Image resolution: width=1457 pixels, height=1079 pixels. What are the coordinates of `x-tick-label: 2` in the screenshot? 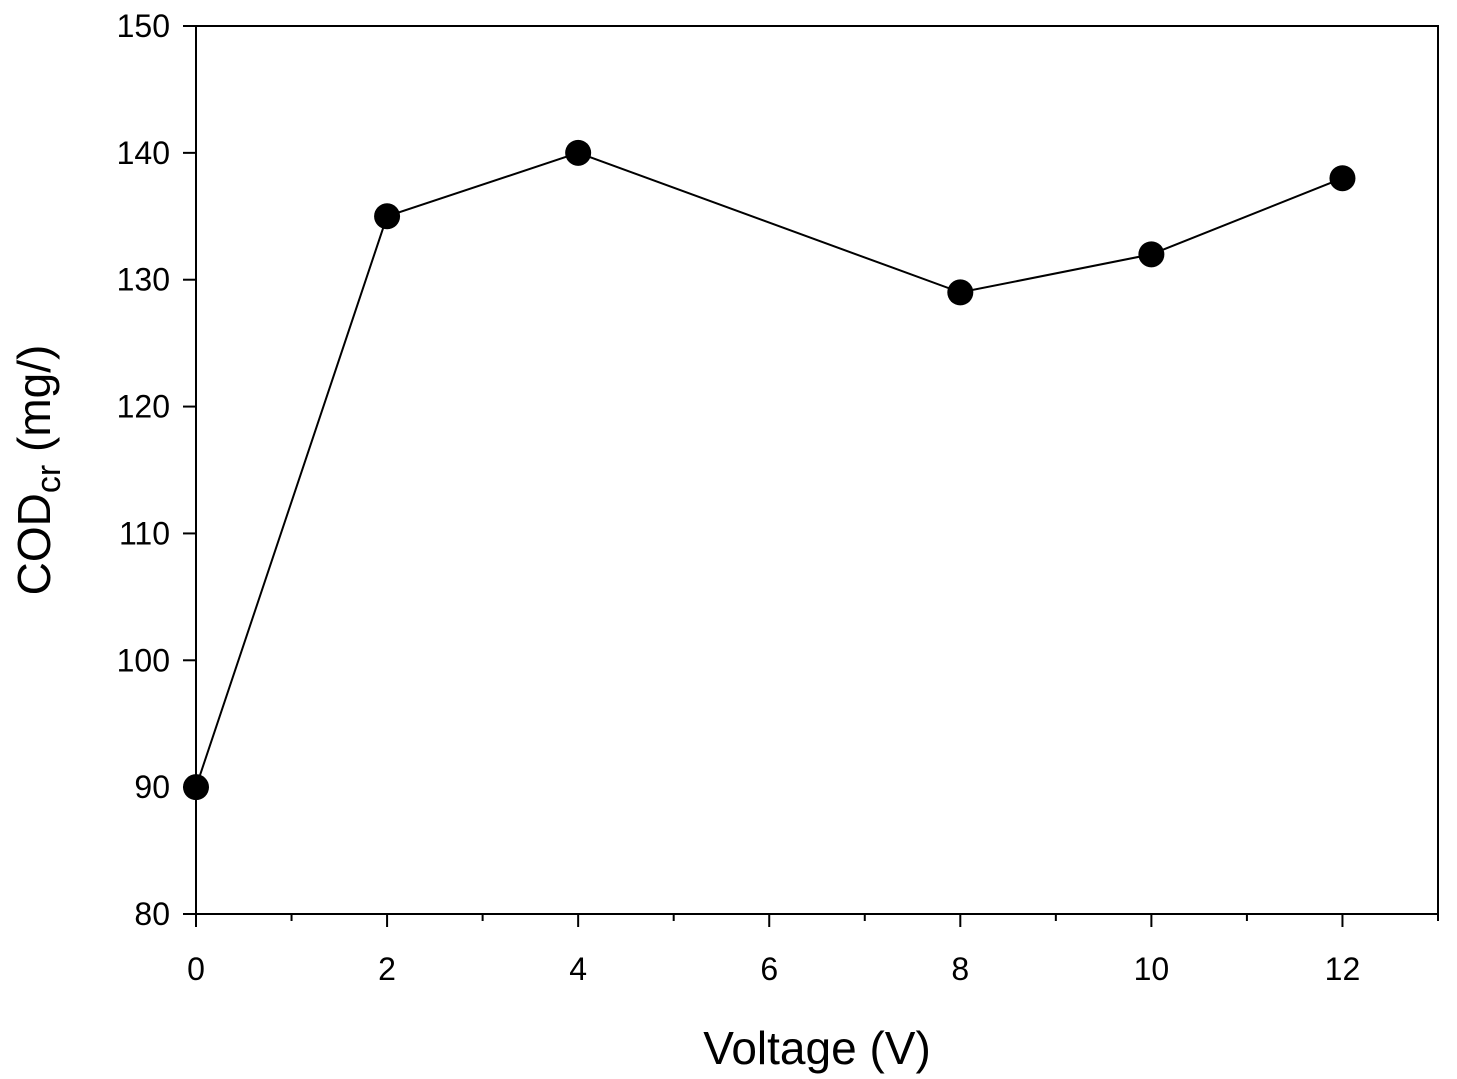 It's located at (387, 969).